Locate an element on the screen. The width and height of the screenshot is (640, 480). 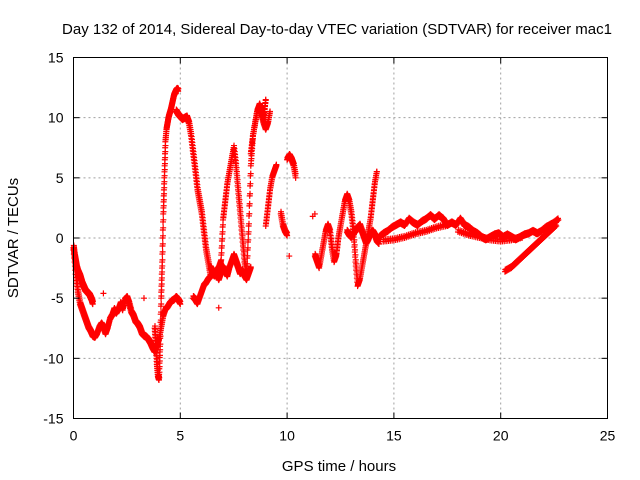
y-tick-label: -10 is located at coordinates (53, 358).